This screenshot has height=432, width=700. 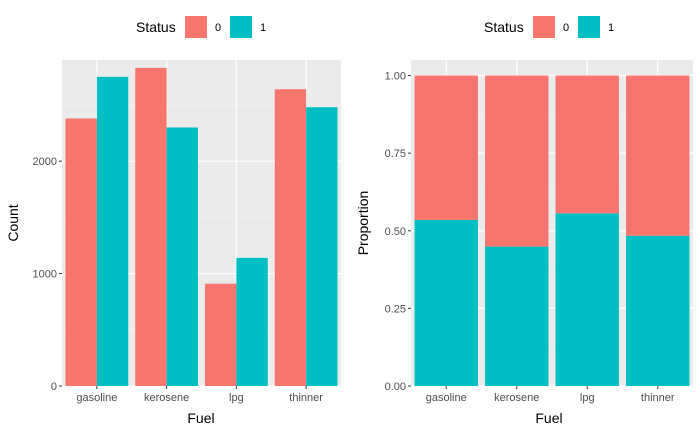 What do you see at coordinates (218, 28) in the screenshot?
I see `left-legend-label-0: 0` at bounding box center [218, 28].